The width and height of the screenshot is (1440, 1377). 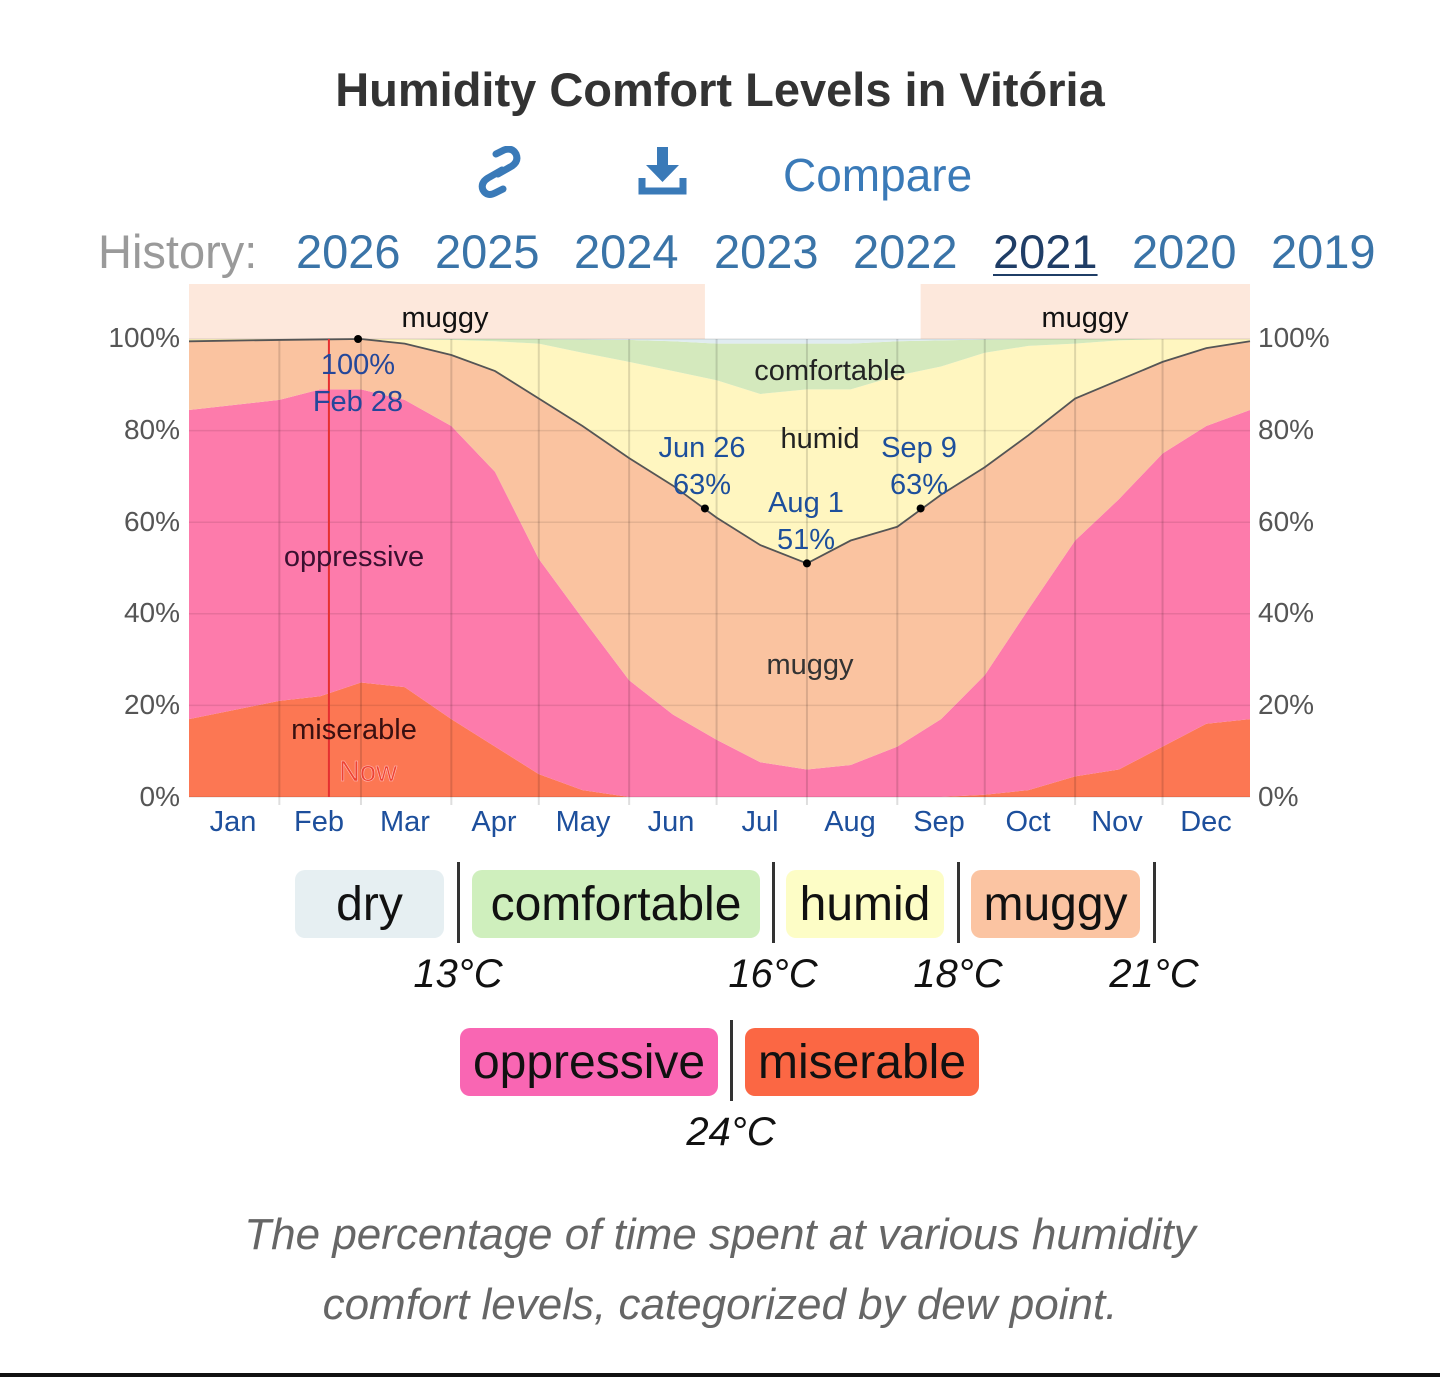 I want to click on y-tick-label-left: 20%, so click(x=151, y=704).